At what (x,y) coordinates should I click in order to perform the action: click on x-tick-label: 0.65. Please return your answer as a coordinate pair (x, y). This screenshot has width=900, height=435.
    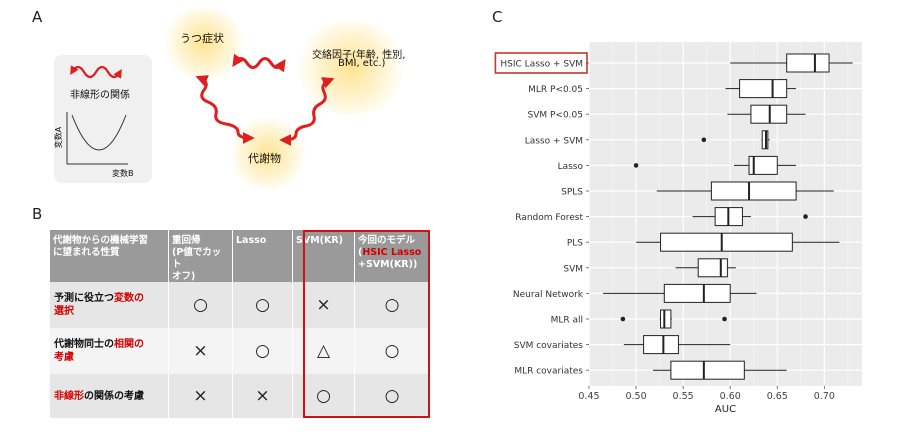
    Looking at the image, I should click on (777, 396).